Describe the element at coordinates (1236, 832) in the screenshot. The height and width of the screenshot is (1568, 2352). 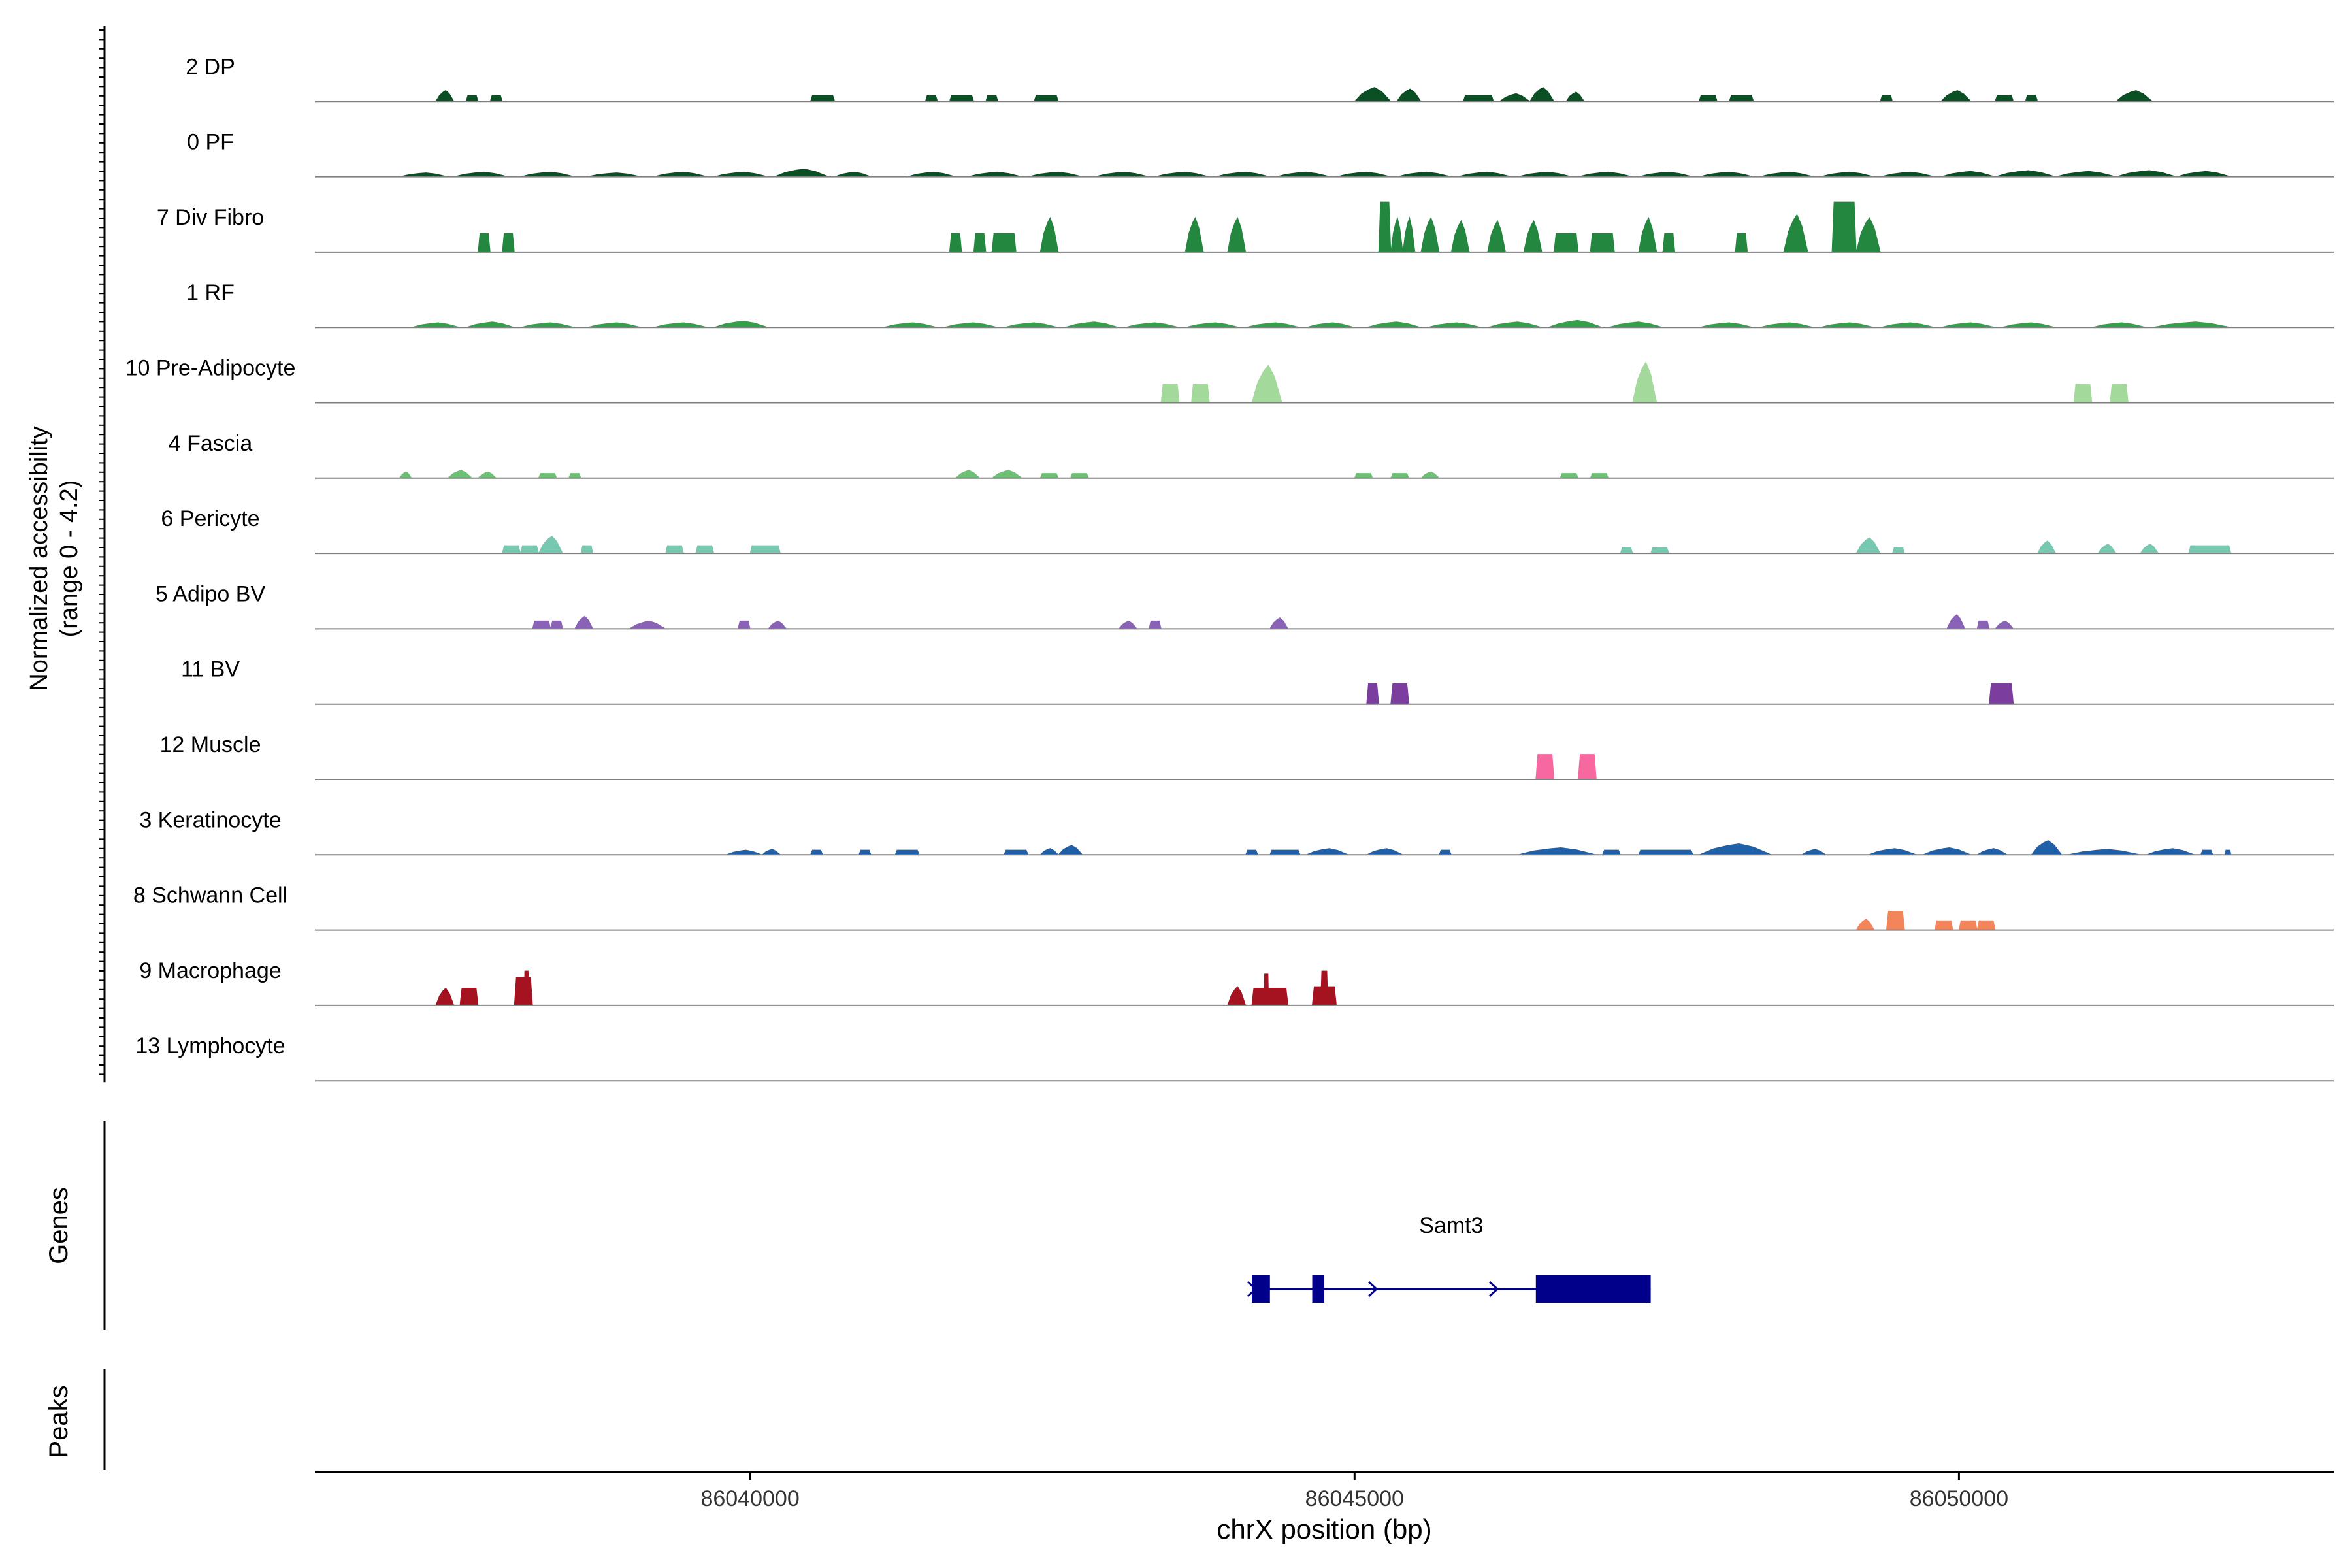
I see `track-3-keratinocyte: 3 Keratinocyte` at that location.